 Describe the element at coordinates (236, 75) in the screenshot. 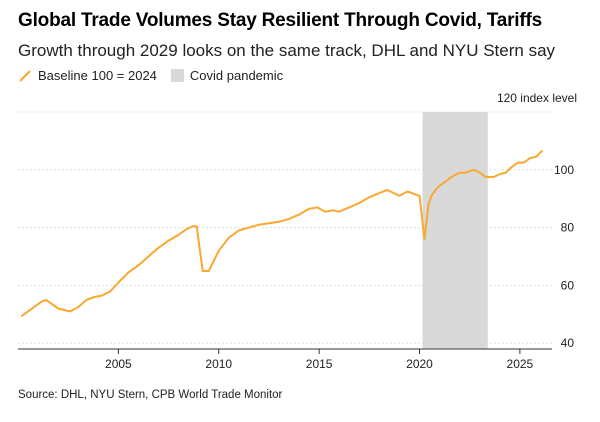

I see `legend-label-covid: Covid pandemic` at that location.